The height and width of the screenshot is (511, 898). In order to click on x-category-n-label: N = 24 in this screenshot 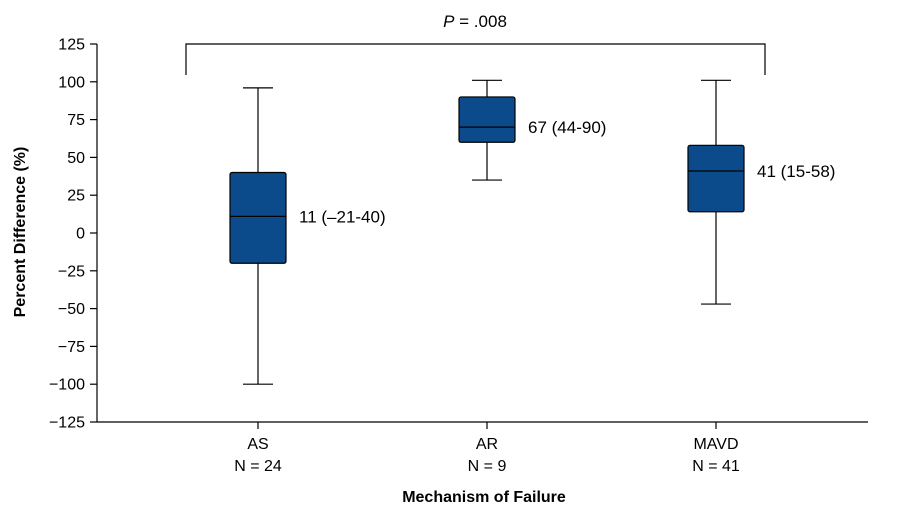, I will do `click(258, 466)`.